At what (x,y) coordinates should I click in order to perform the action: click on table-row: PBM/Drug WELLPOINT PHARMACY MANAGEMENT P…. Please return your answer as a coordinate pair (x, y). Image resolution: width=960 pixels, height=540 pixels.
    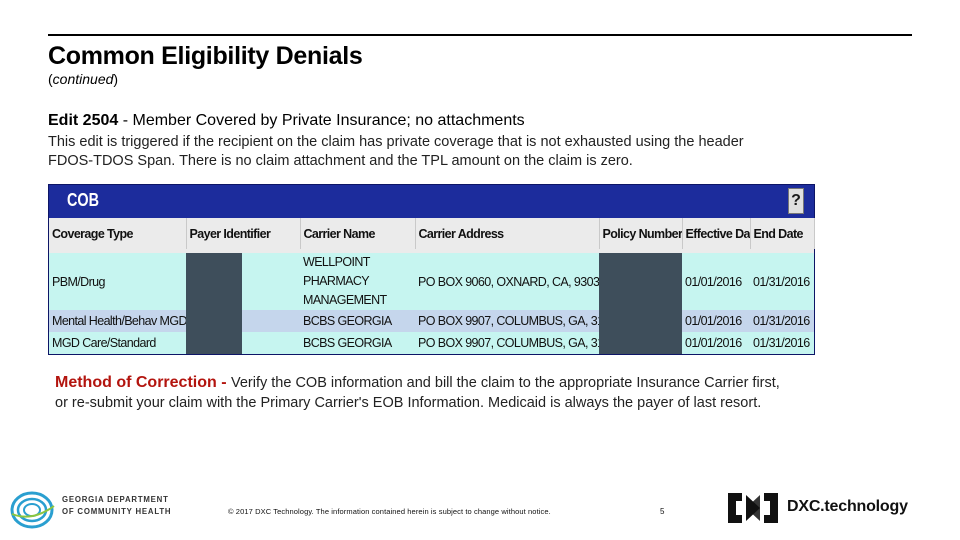
    Looking at the image, I should click on (431, 281).